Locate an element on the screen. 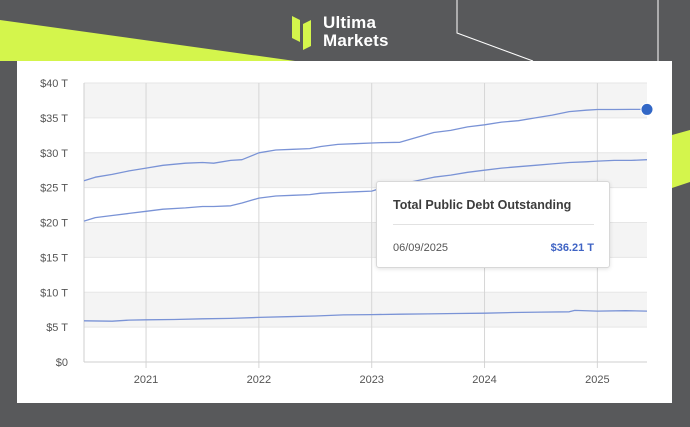 The width and height of the screenshot is (690, 427). y-tick-label: $5 T is located at coordinates (57, 328).